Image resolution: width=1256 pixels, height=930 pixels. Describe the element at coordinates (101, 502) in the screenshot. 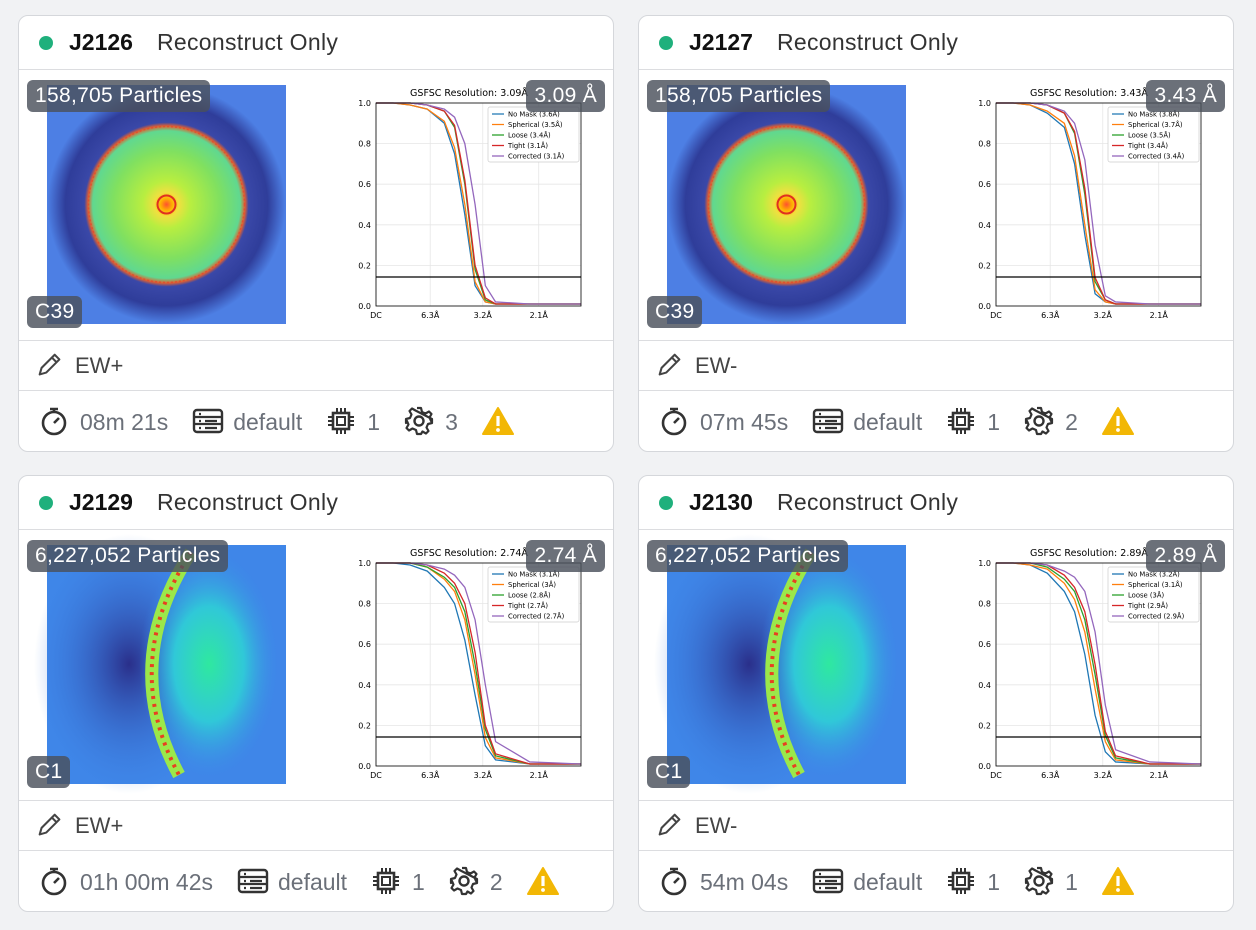

I see `job-id: J2129` at that location.